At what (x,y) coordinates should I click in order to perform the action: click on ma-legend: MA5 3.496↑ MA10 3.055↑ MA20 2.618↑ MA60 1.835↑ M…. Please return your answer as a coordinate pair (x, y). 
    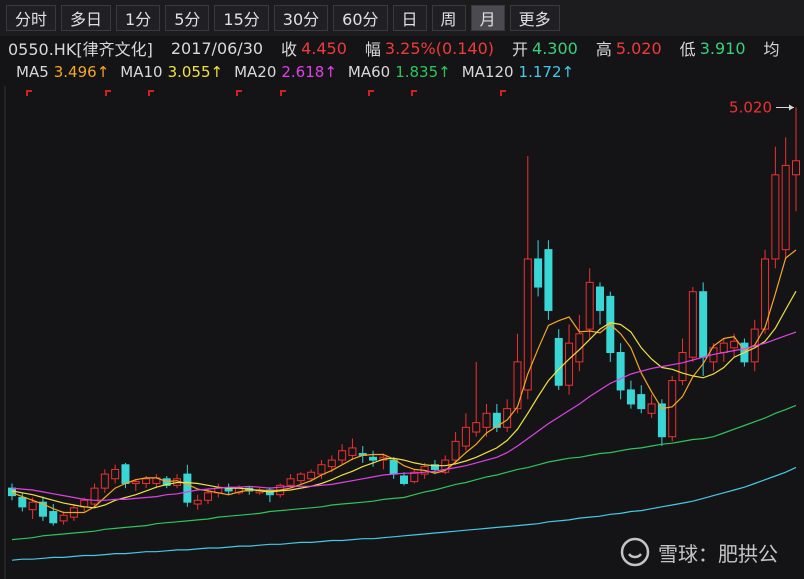
    Looking at the image, I should click on (402, 72).